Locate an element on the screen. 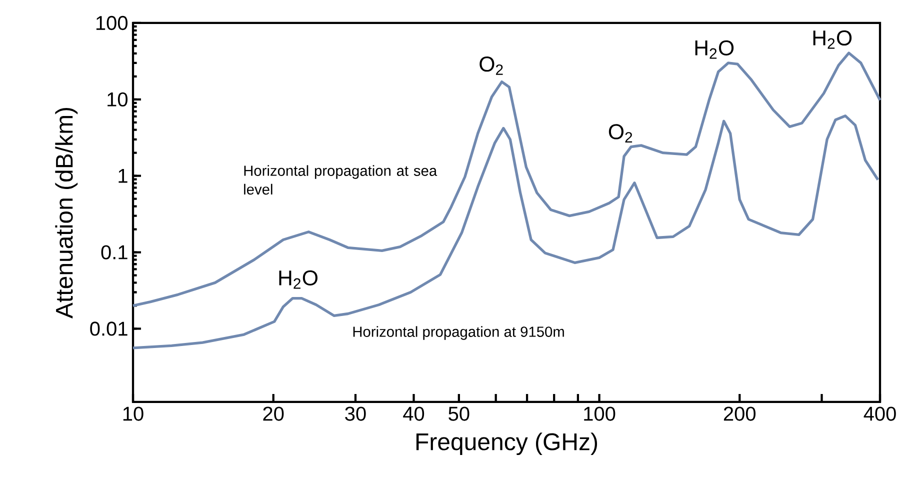 This screenshot has height=495, width=904. x-tick-label: 50 is located at coordinates (459, 413).